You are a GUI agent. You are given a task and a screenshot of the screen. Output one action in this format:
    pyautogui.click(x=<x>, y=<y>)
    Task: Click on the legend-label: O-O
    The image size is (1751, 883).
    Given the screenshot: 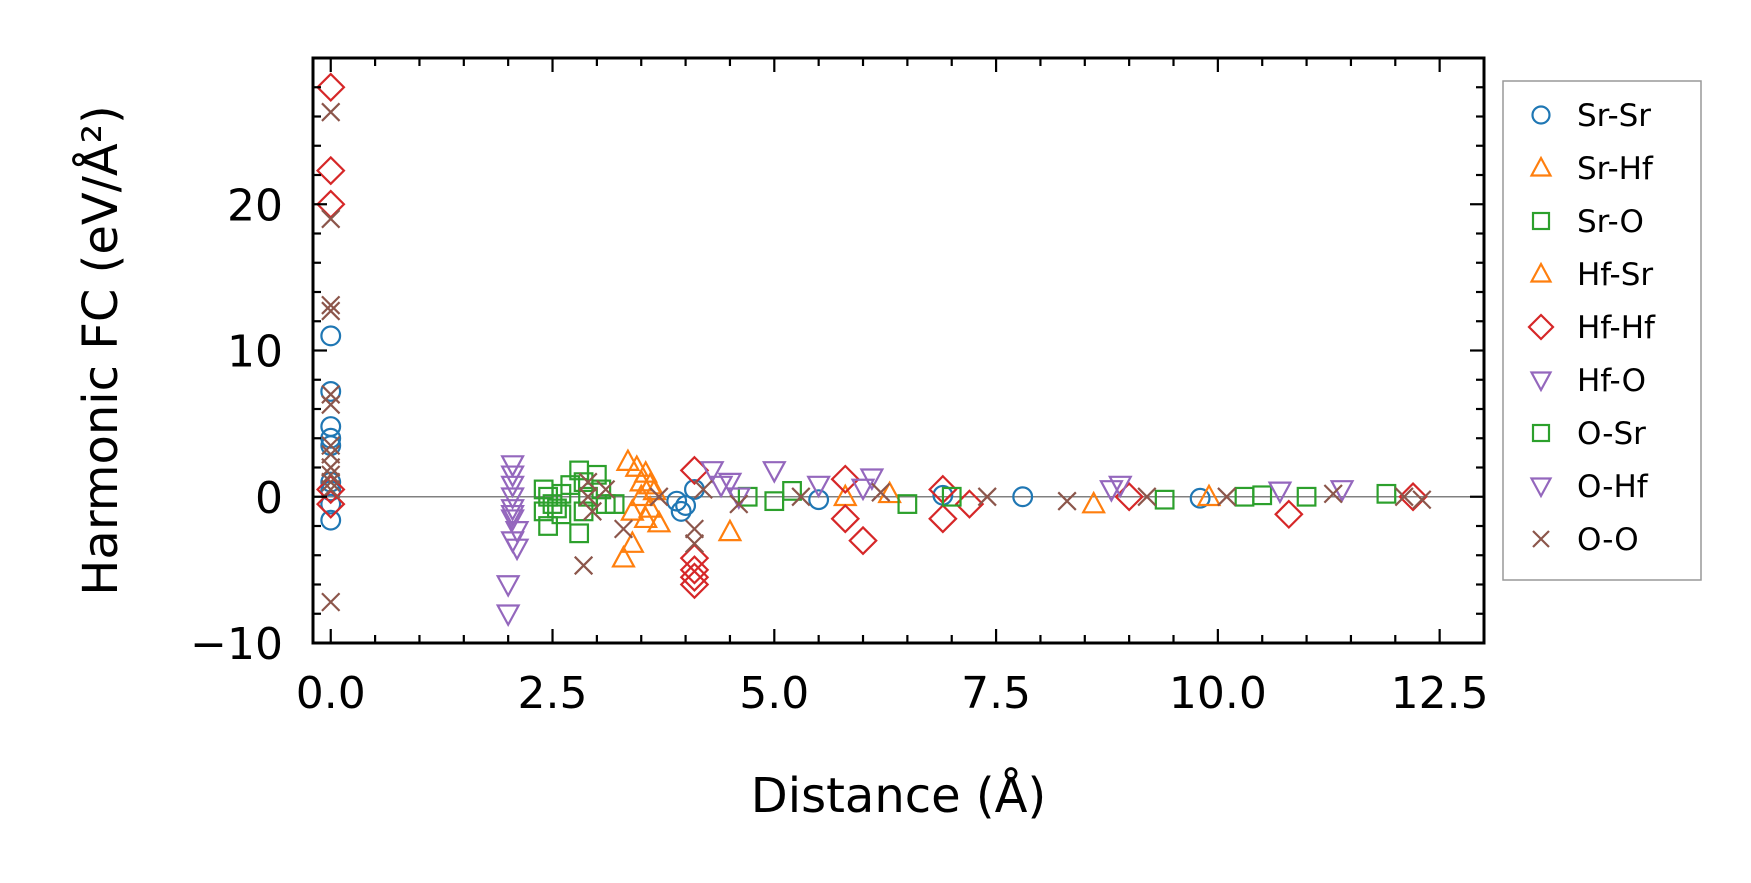 What is the action you would take?
    pyautogui.click(x=1608, y=540)
    